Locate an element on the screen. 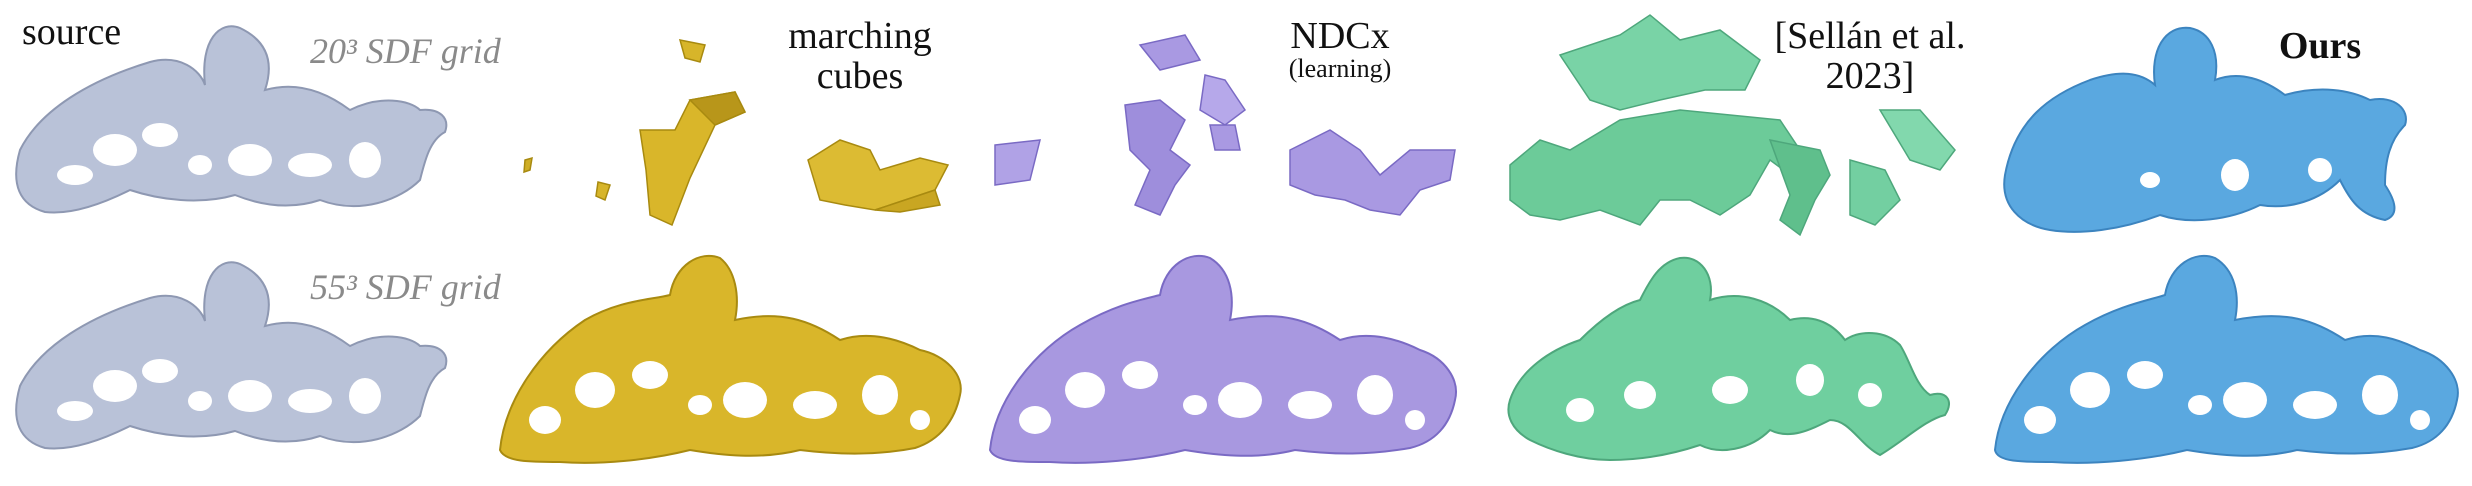 The width and height of the screenshot is (2472, 486). label-ndcx: NDCx (learning) is located at coordinates (1340, 49).